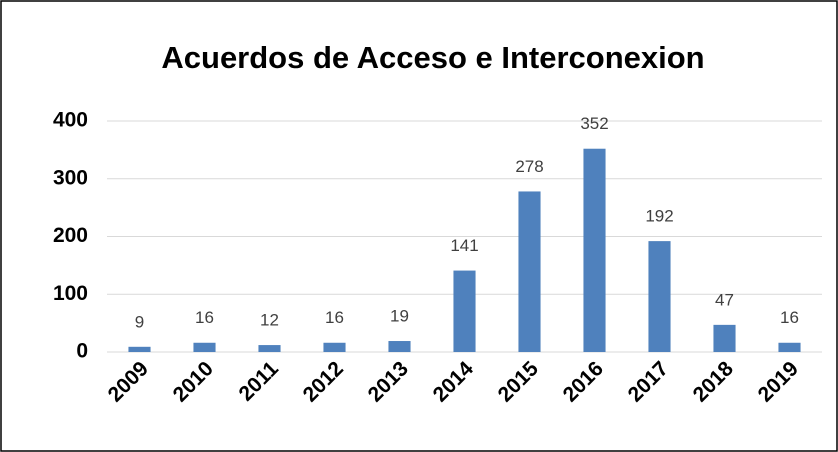 This screenshot has height=452, width=838. Describe the element at coordinates (724, 299) in the screenshot. I see `data-label: 47` at that location.